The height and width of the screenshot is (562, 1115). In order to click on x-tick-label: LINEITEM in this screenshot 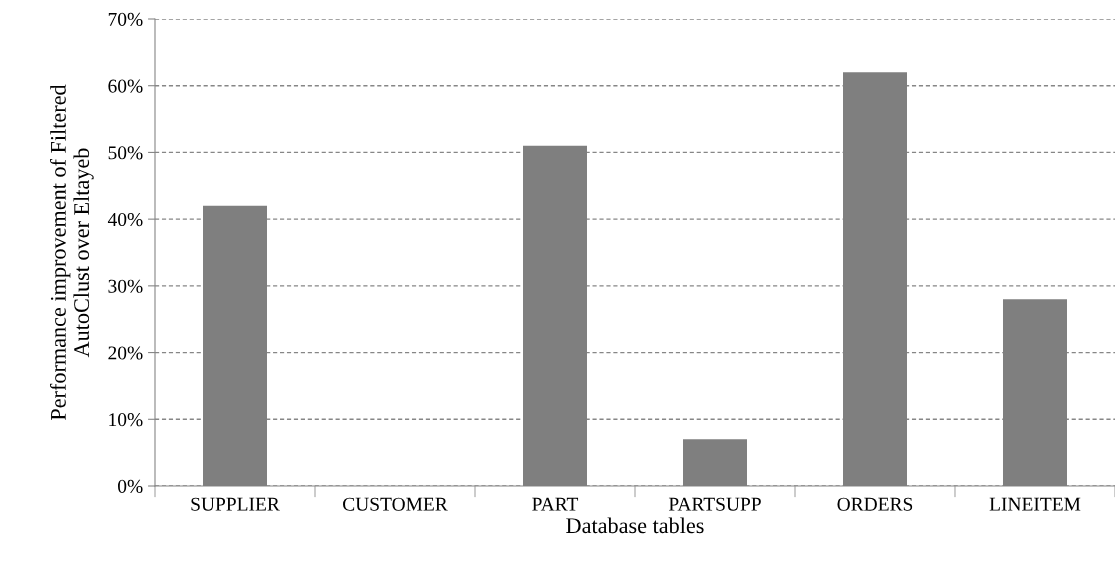, I will do `click(1035, 504)`.